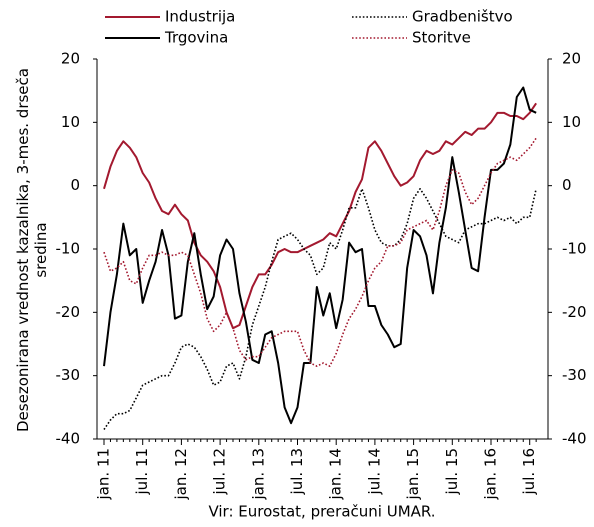 The image size is (594, 527). Describe the element at coordinates (68, 249) in the screenshot. I see `y-tick-label: -10` at that location.